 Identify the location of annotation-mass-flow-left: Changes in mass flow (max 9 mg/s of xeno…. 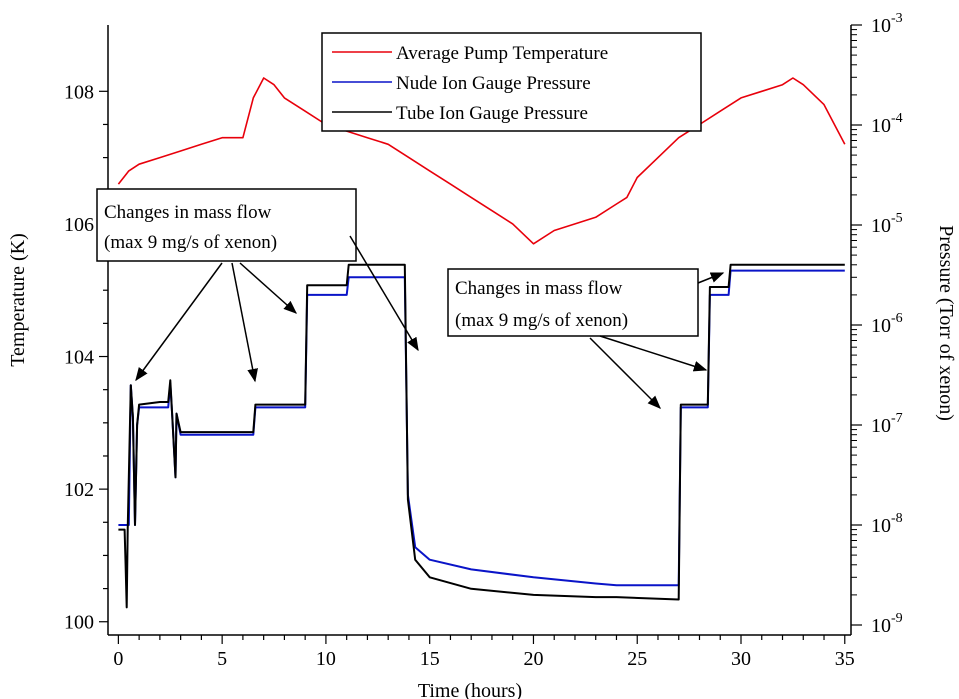
(257, 285).